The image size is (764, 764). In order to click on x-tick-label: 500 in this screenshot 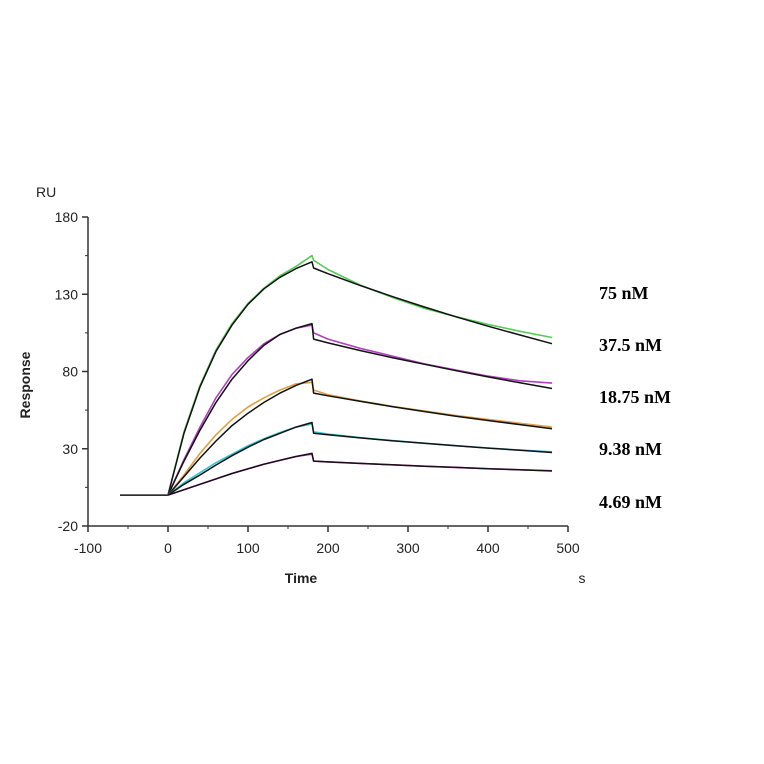, I will do `click(568, 548)`.